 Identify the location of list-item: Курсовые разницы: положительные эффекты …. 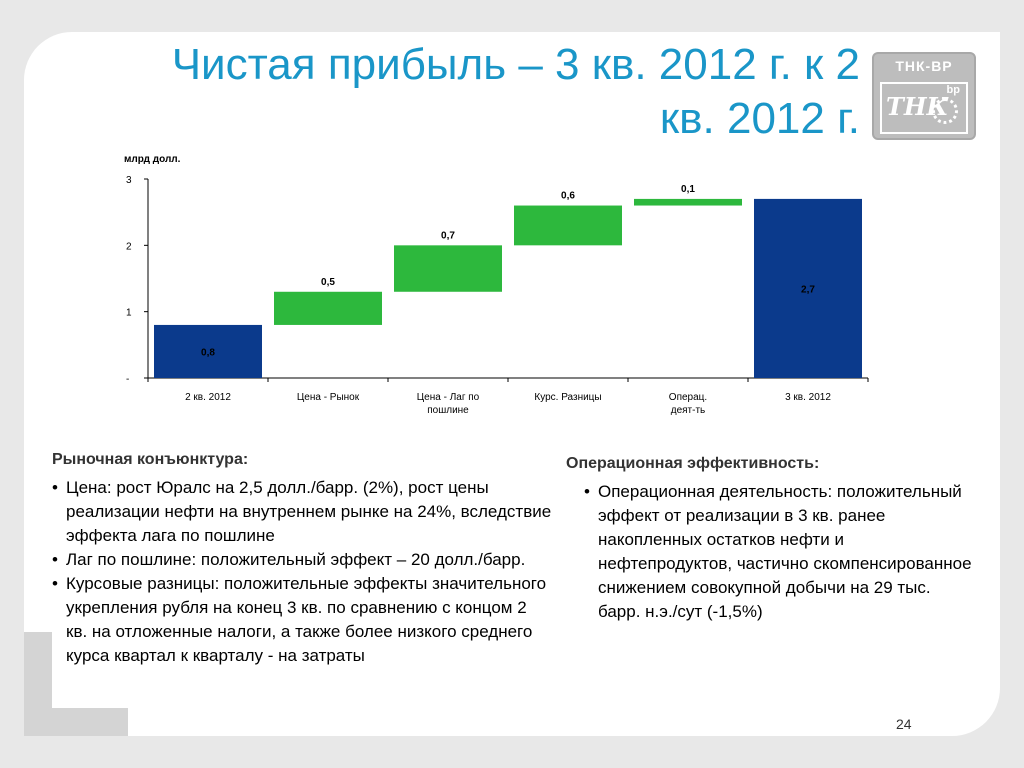
(302, 620).